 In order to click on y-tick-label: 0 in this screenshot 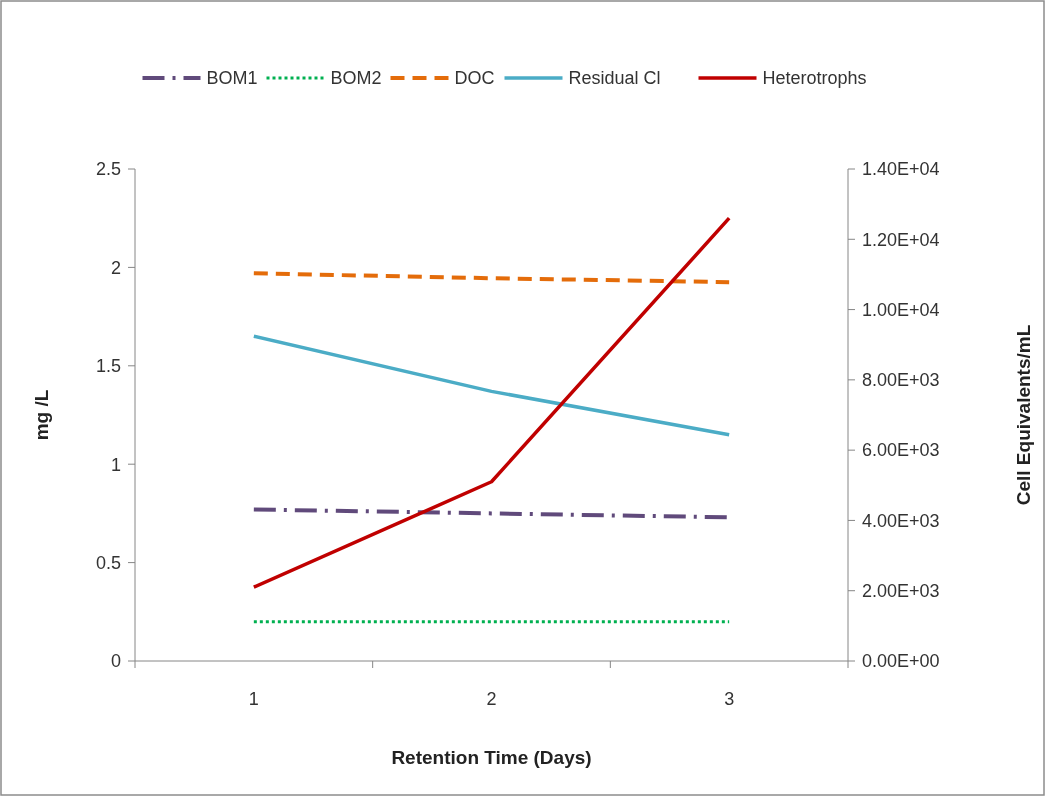, I will do `click(115, 661)`.